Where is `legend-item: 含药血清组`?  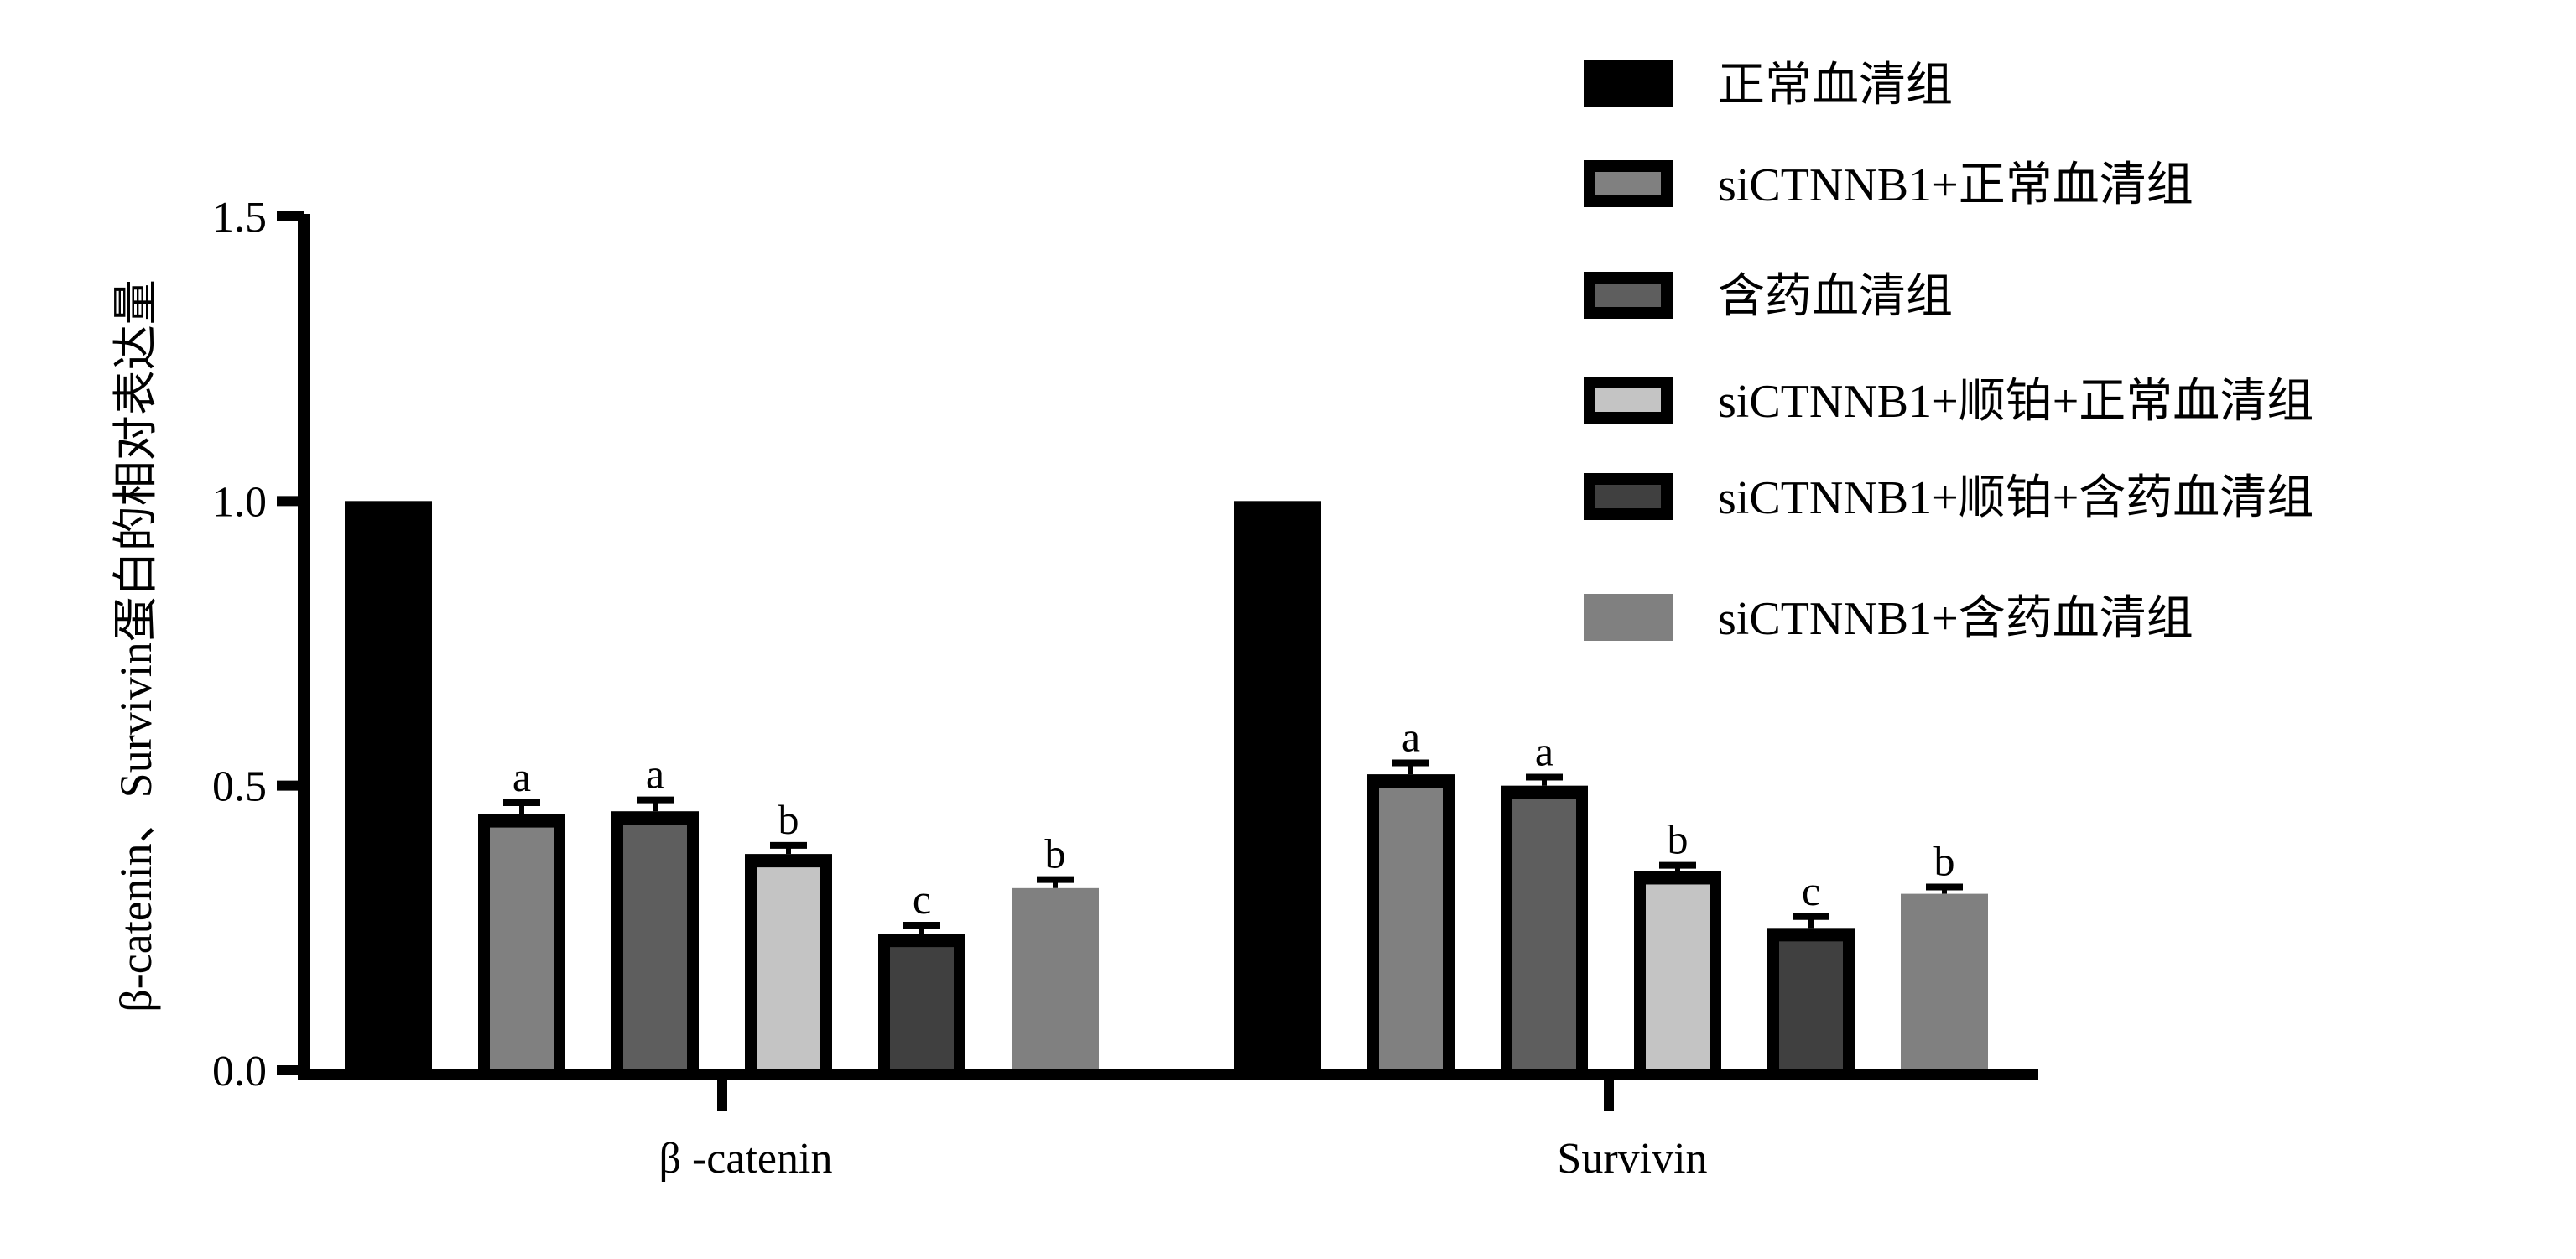
legend-item: 含药血清组 is located at coordinates (1768, 297).